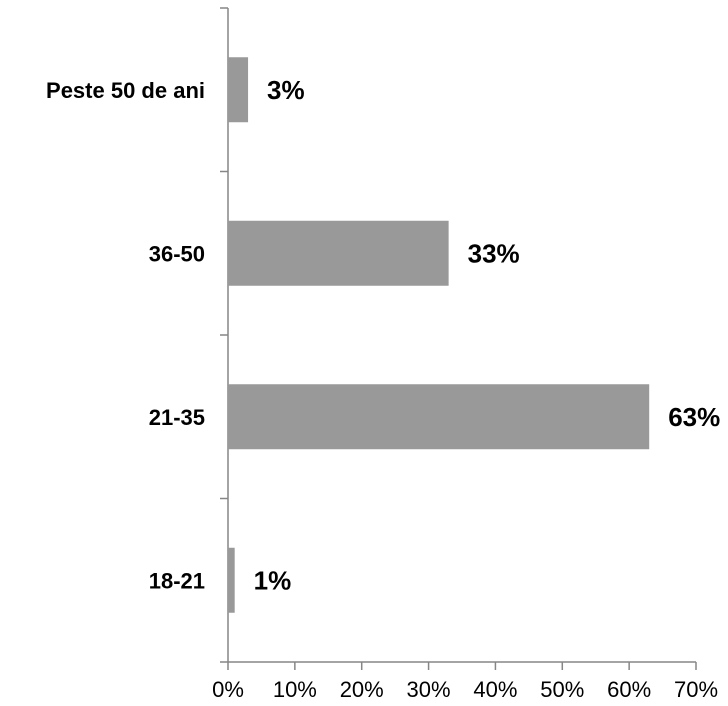 The height and width of the screenshot is (706, 728). Describe the element at coordinates (177, 253) in the screenshot. I see `category-label: 36-50` at that location.